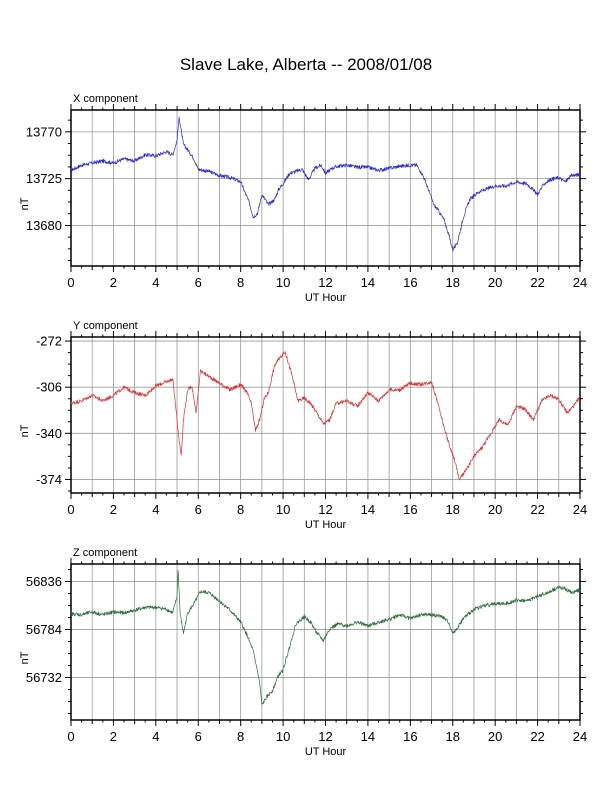  Describe the element at coordinates (44, 178) in the screenshot. I see `y-tick-label: 13725` at that location.